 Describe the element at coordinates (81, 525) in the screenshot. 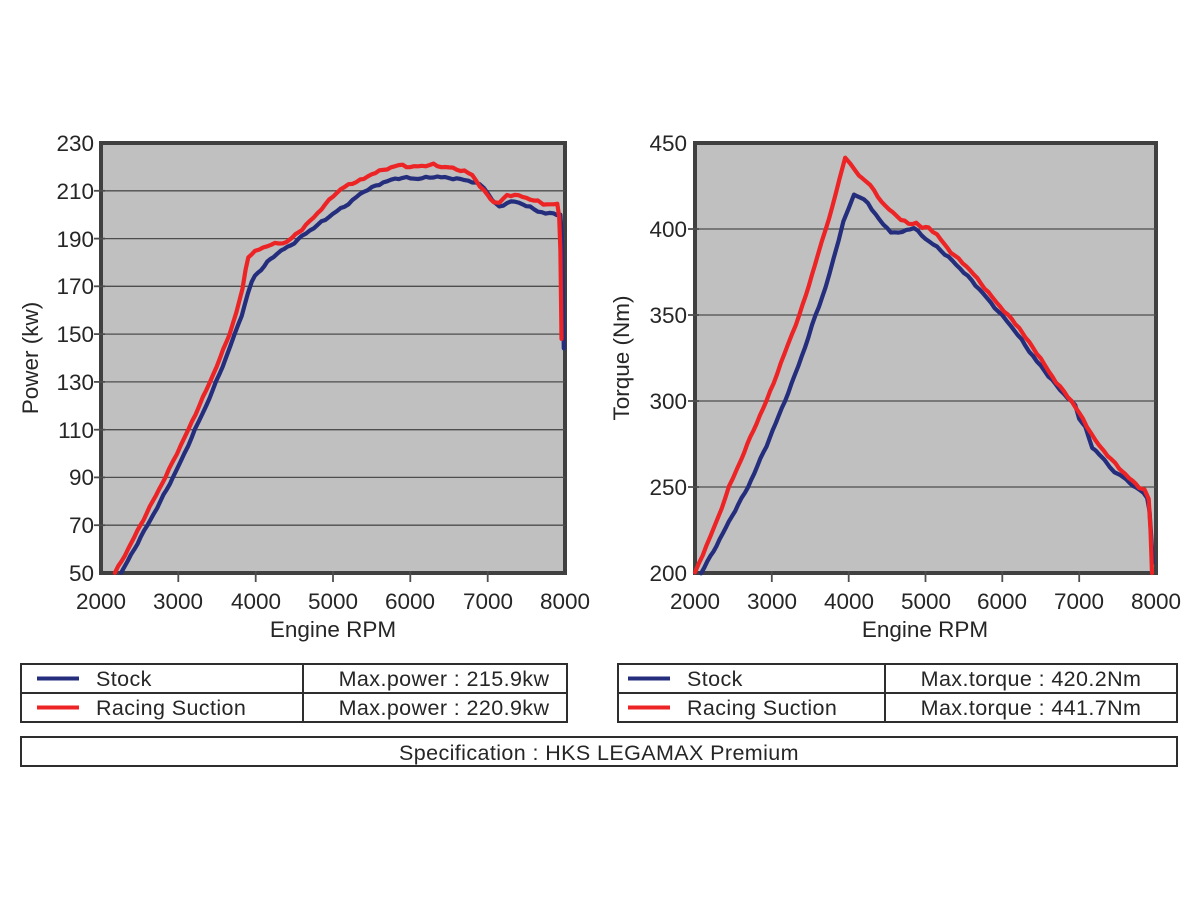

I see `svg-text: 70` at that location.